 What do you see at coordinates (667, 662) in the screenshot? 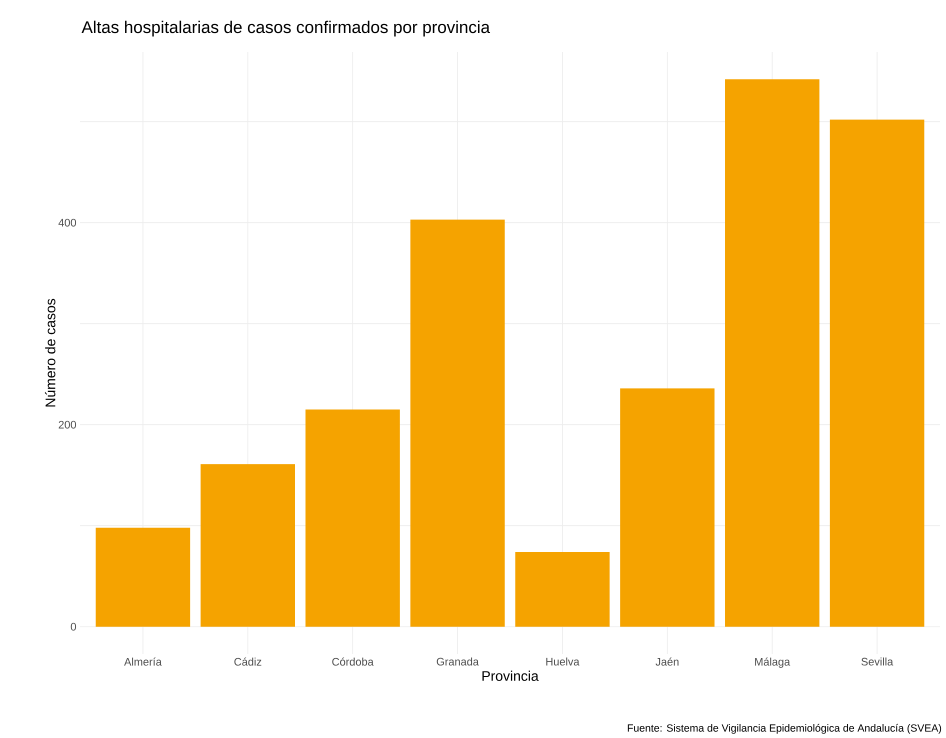
I see `x-tick-label: Jaén` at bounding box center [667, 662].